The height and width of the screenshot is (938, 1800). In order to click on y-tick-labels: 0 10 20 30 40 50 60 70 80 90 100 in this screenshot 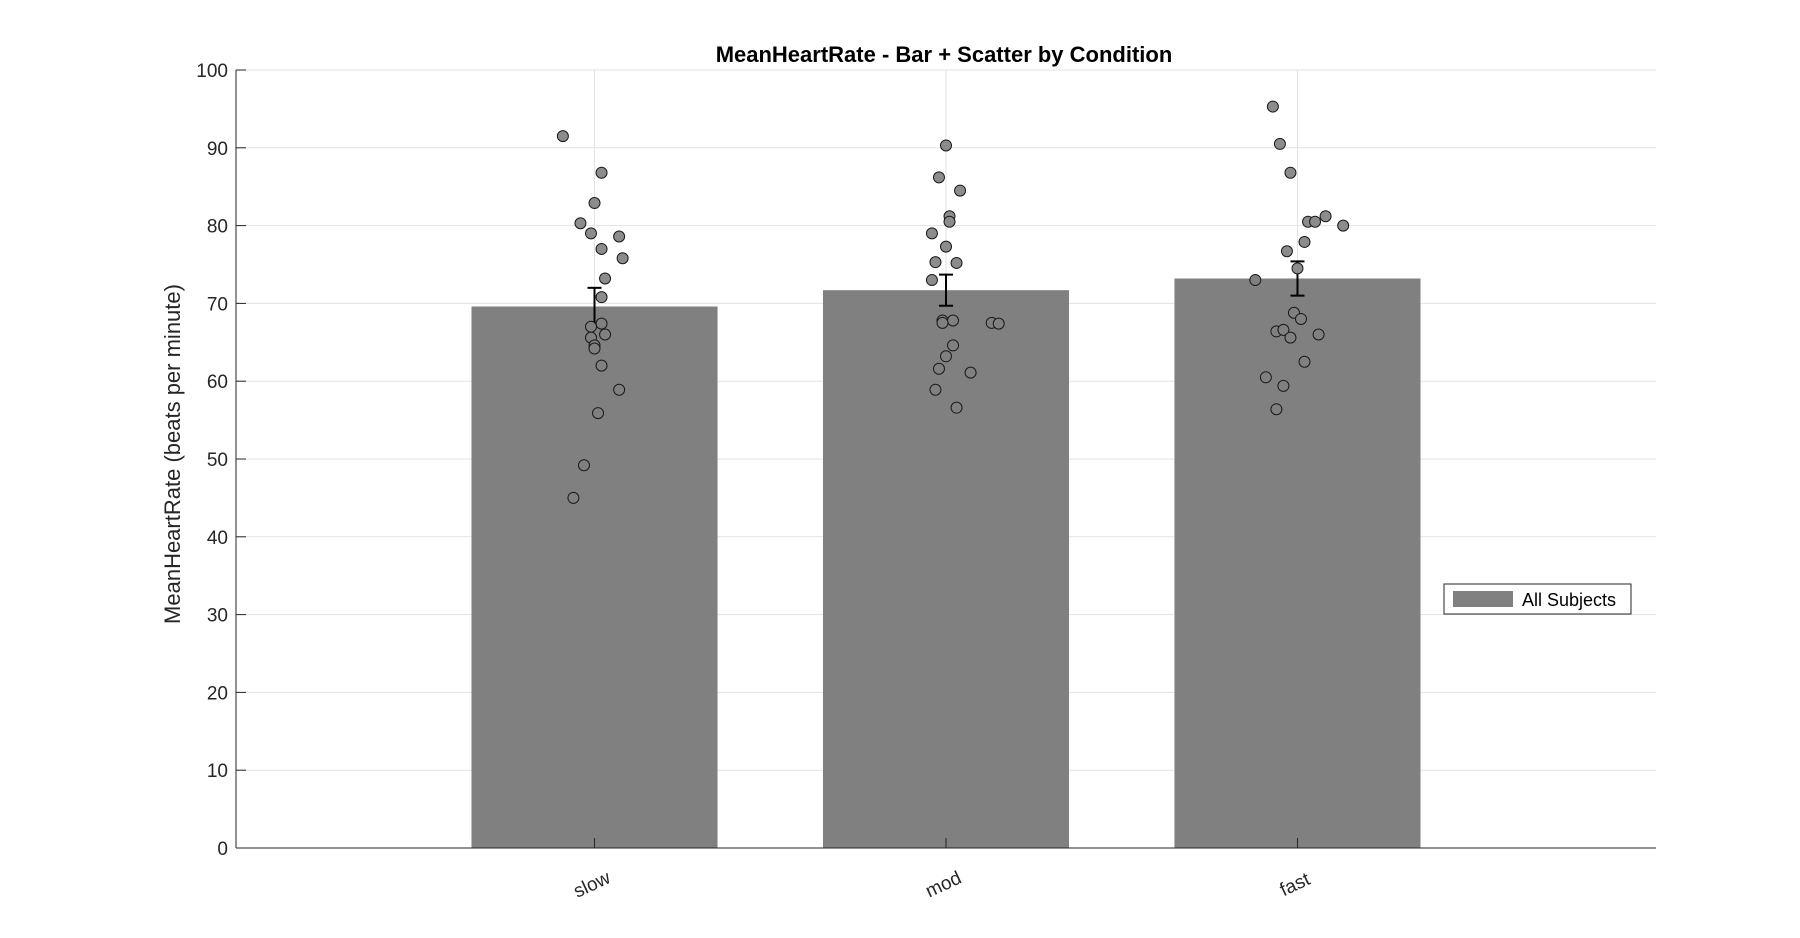, I will do `click(212, 460)`.